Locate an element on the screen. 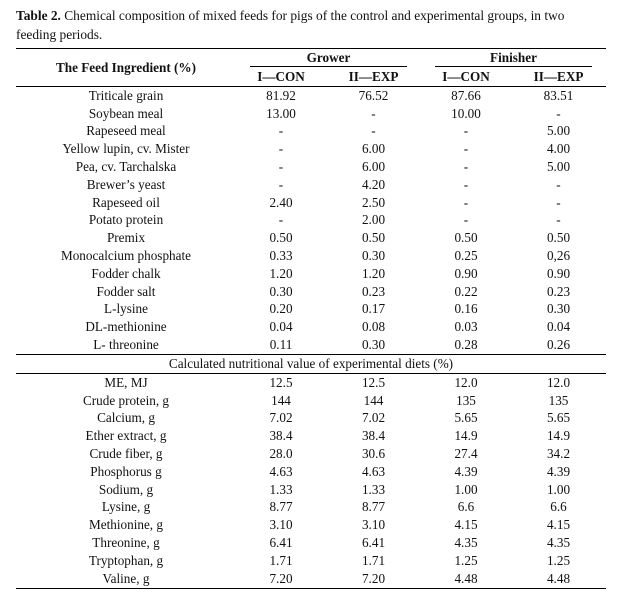  caption-label: Table 2. is located at coordinates (38, 15).